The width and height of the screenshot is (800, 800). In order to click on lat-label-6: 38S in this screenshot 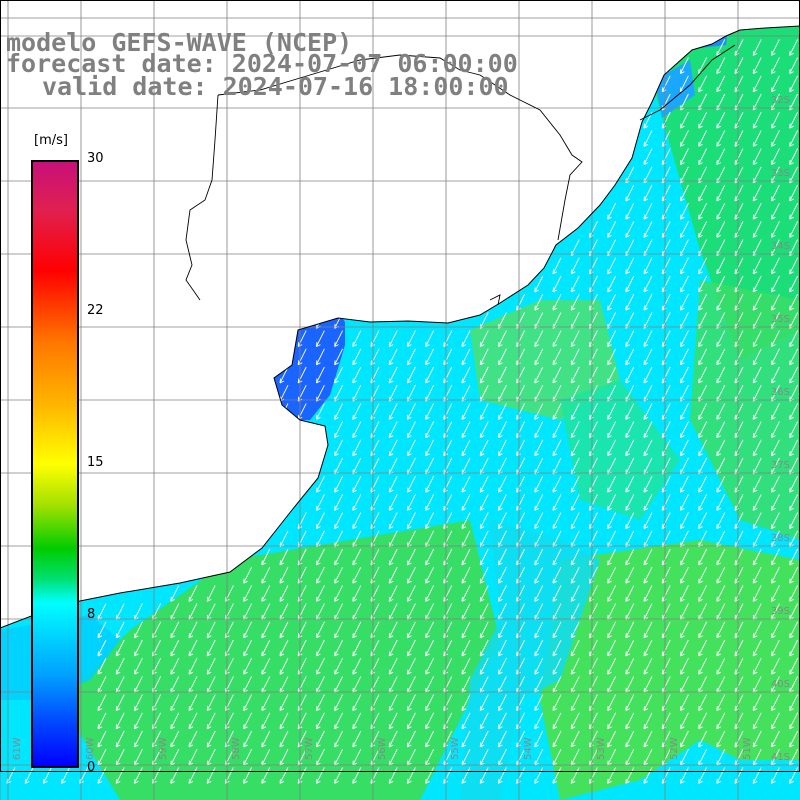, I will do `click(780, 538)`.